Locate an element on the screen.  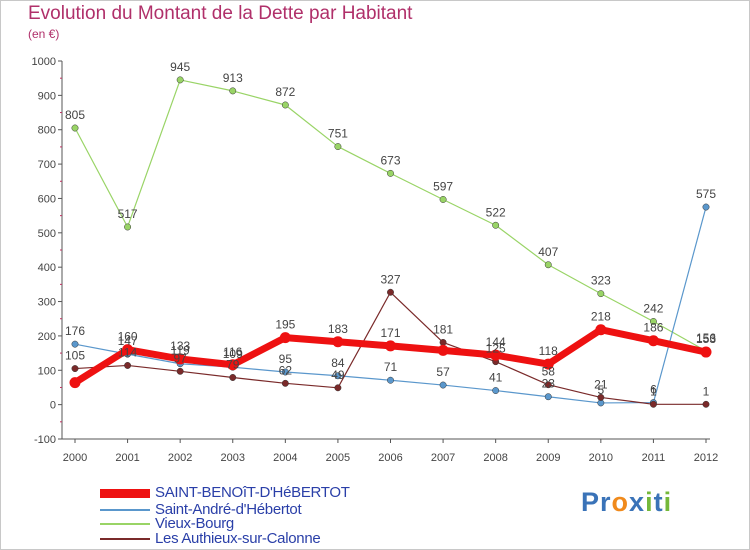
data-label: 517 is located at coordinates (128, 214).